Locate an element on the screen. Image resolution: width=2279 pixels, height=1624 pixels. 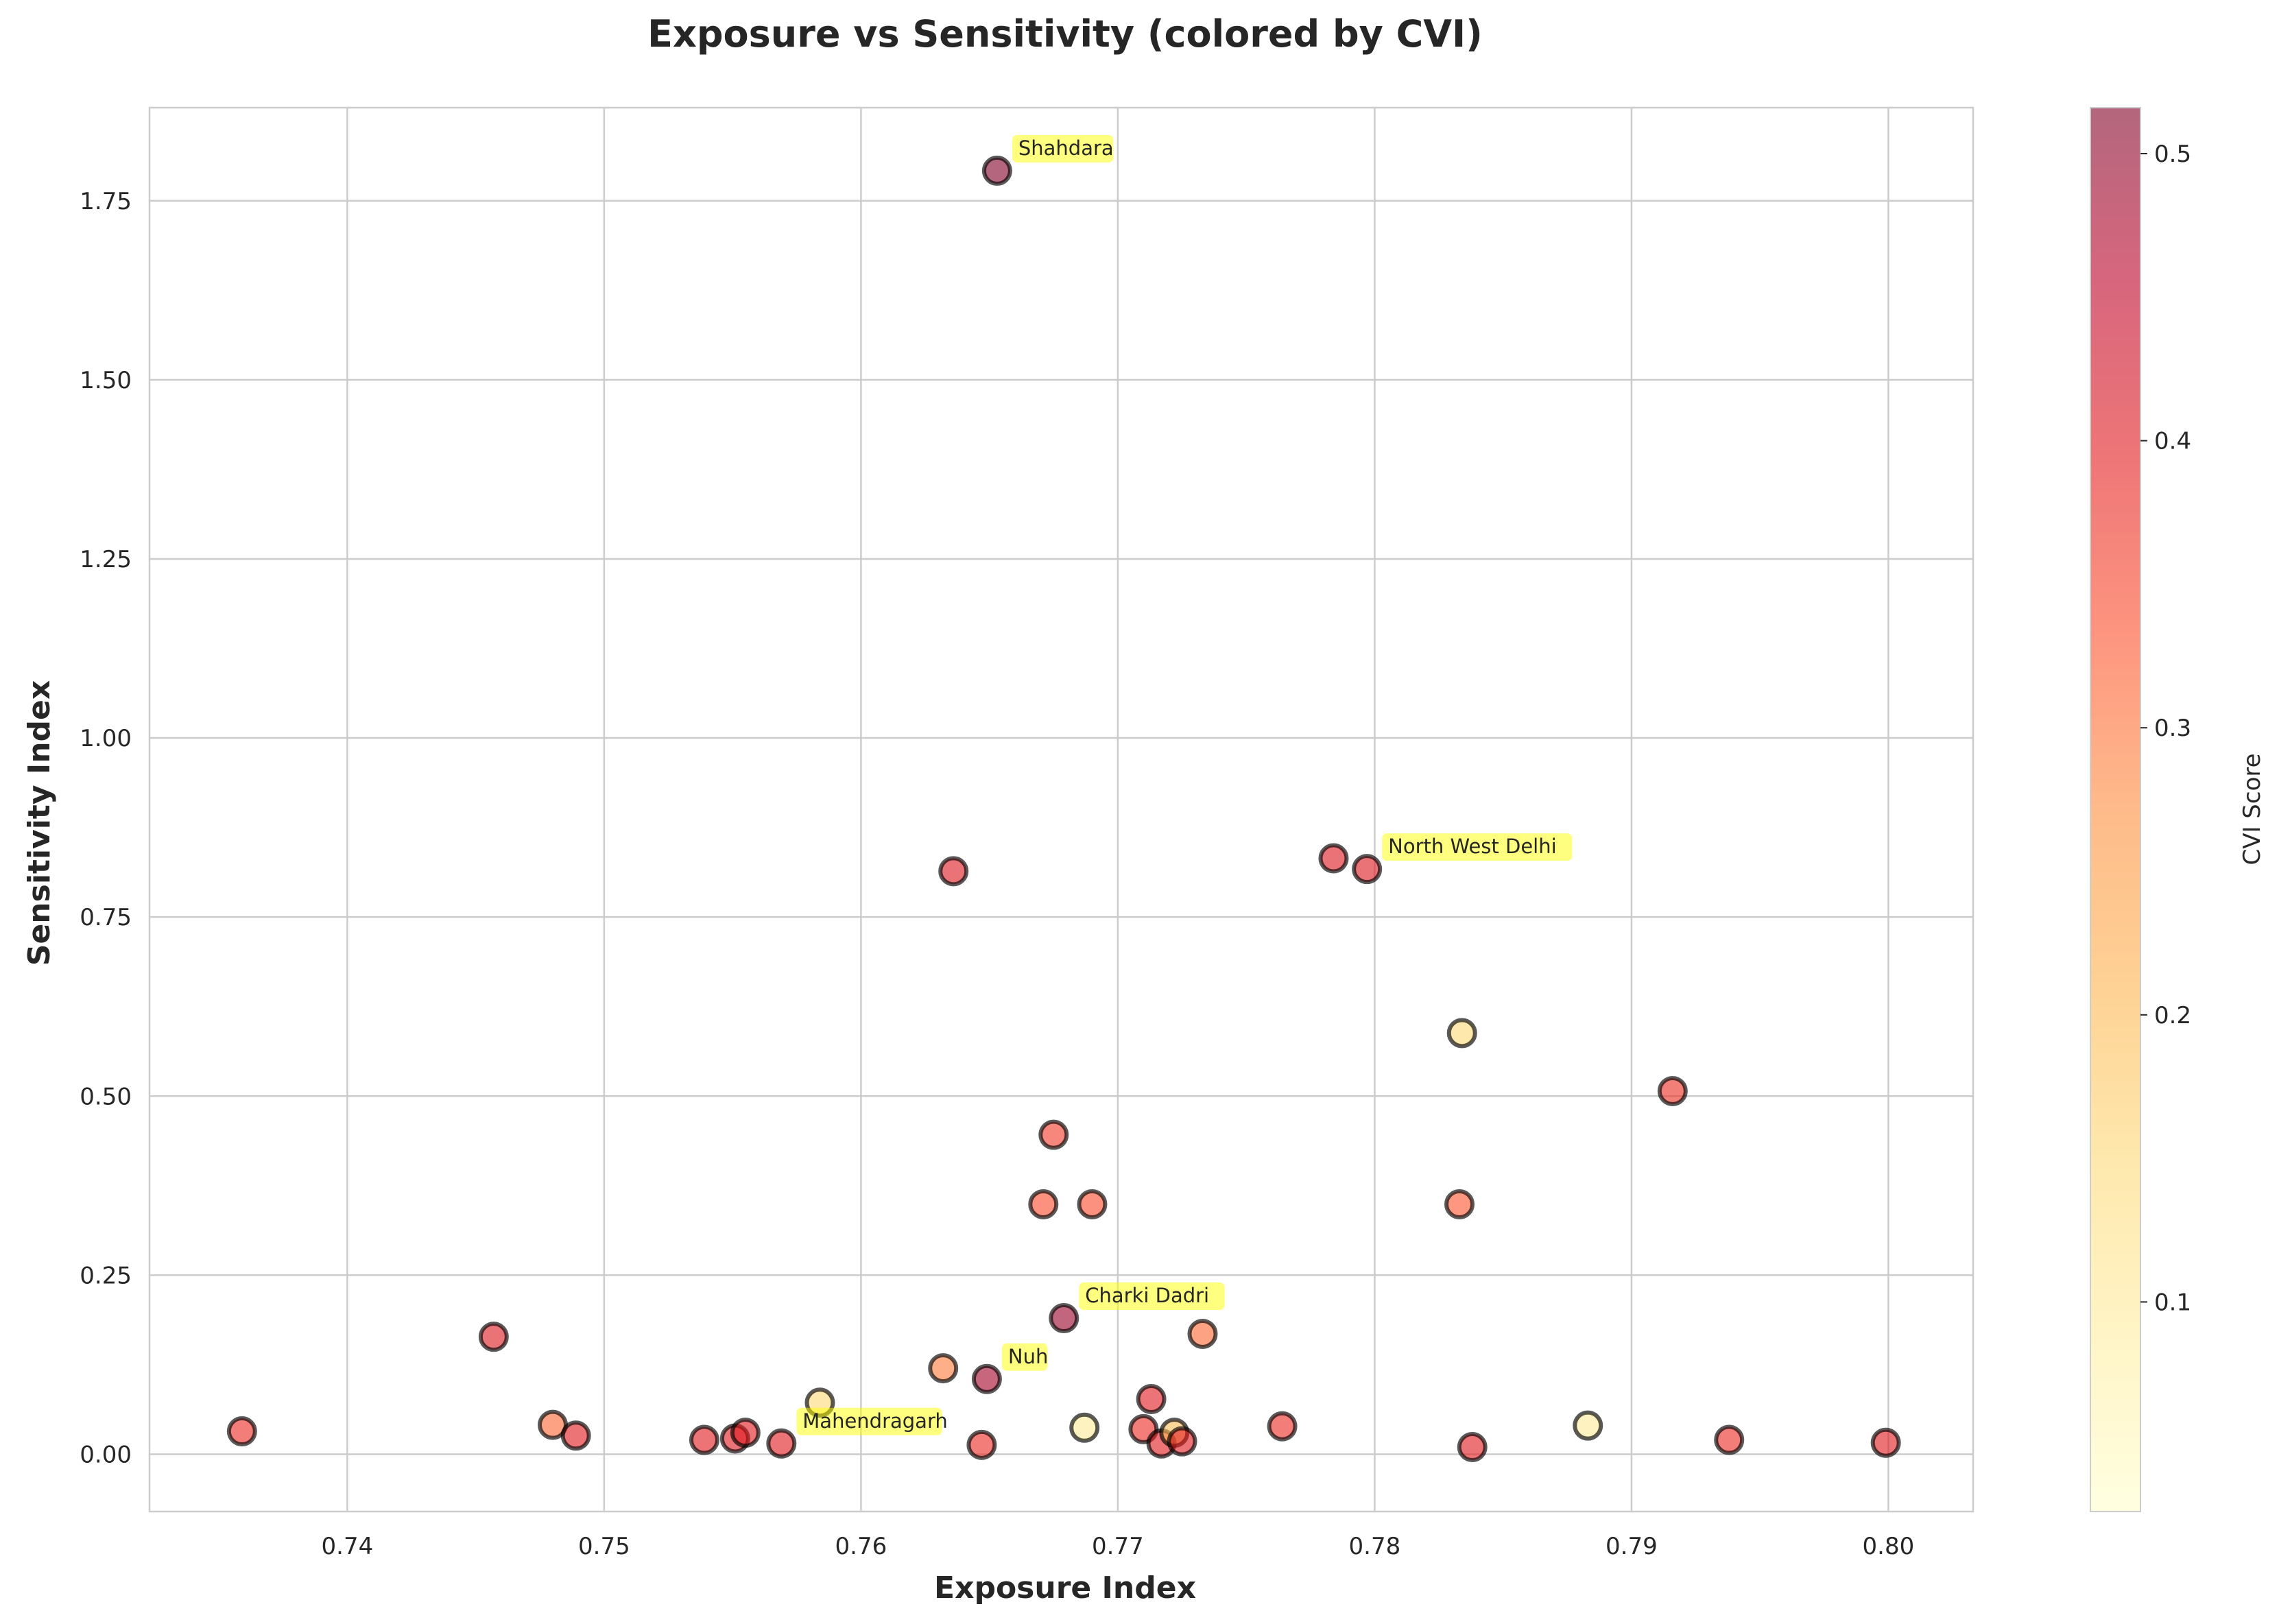
point-annotation: Nuh is located at coordinates (1028, 1356).